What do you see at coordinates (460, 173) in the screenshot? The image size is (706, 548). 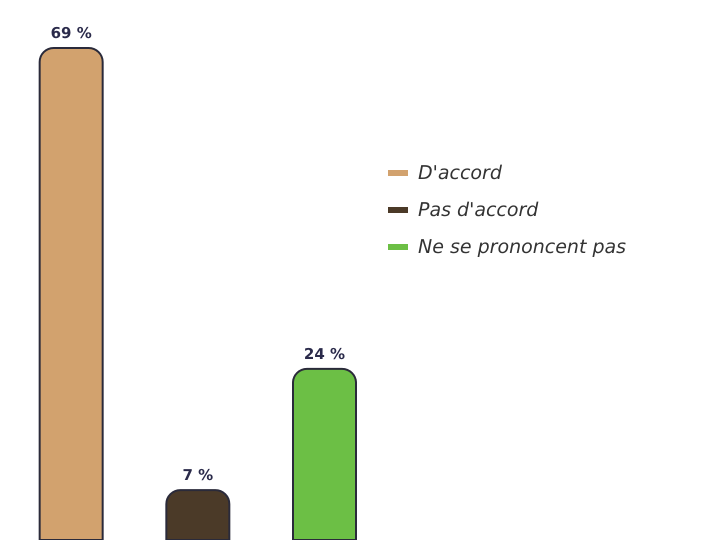 I see `legend-label: D'accord` at bounding box center [460, 173].